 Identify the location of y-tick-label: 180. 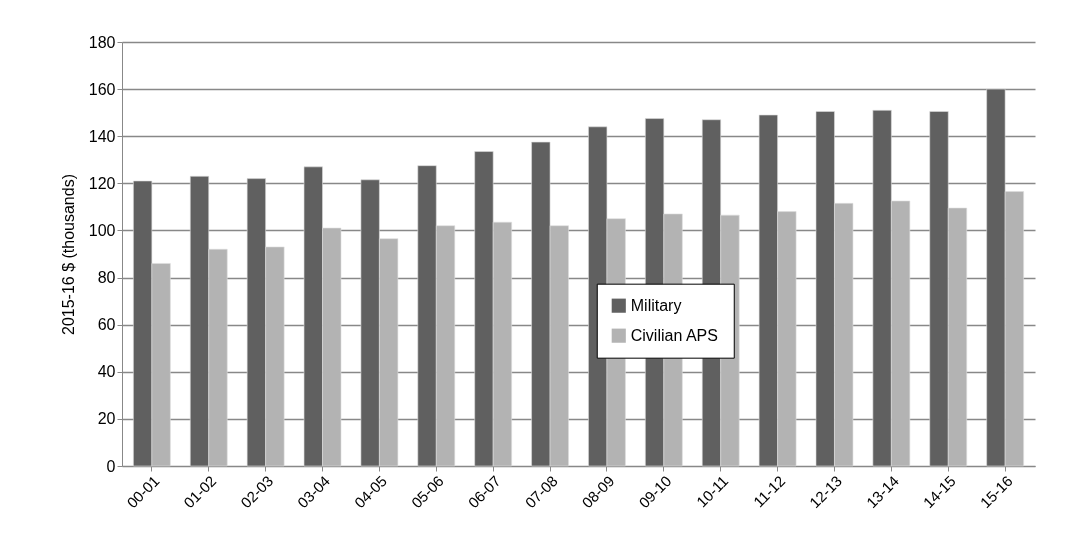
(102, 42).